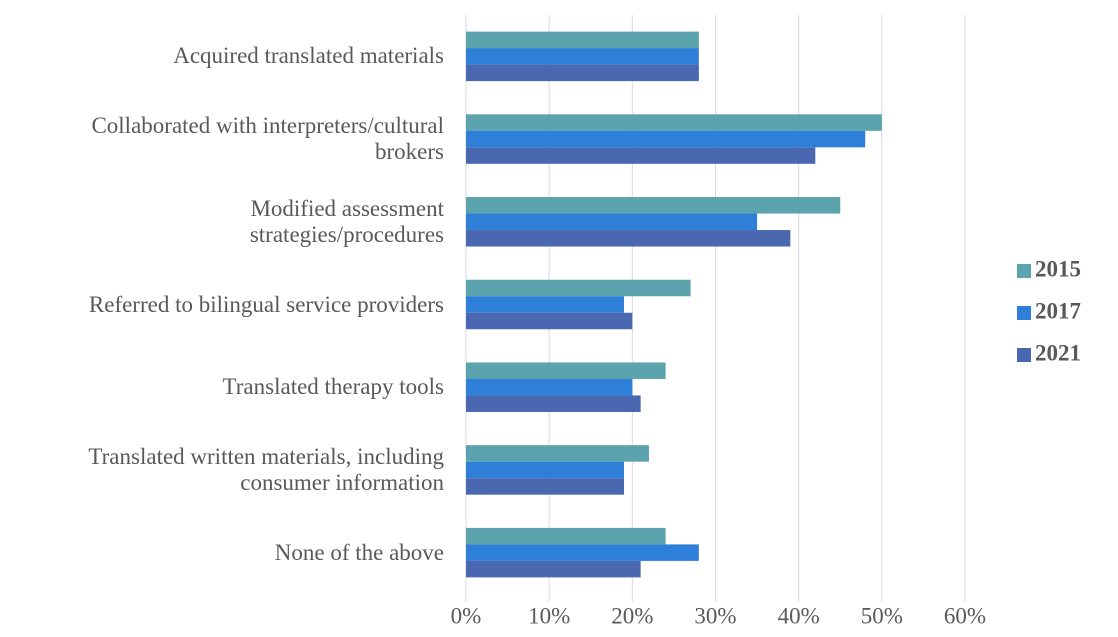  I want to click on y-tick-label: Translated therapy tools, so click(333, 387).